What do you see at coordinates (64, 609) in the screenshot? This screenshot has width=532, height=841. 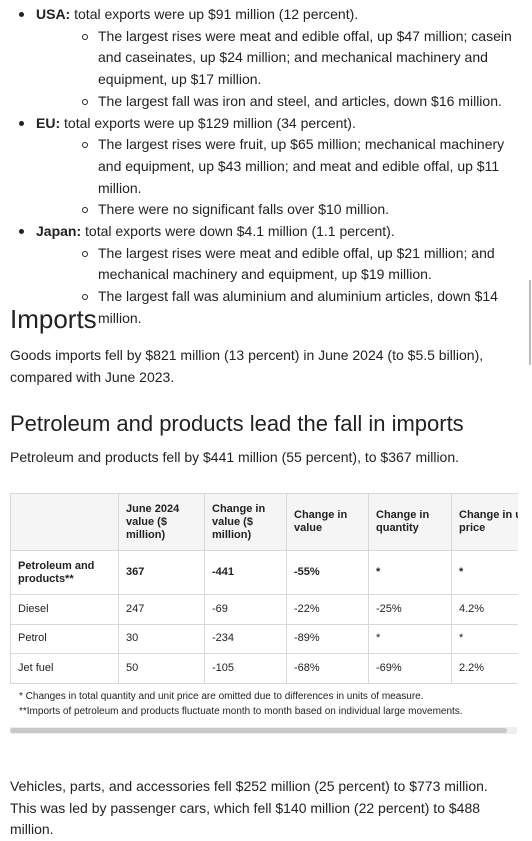 I see `table-cell: Diesel` at bounding box center [64, 609].